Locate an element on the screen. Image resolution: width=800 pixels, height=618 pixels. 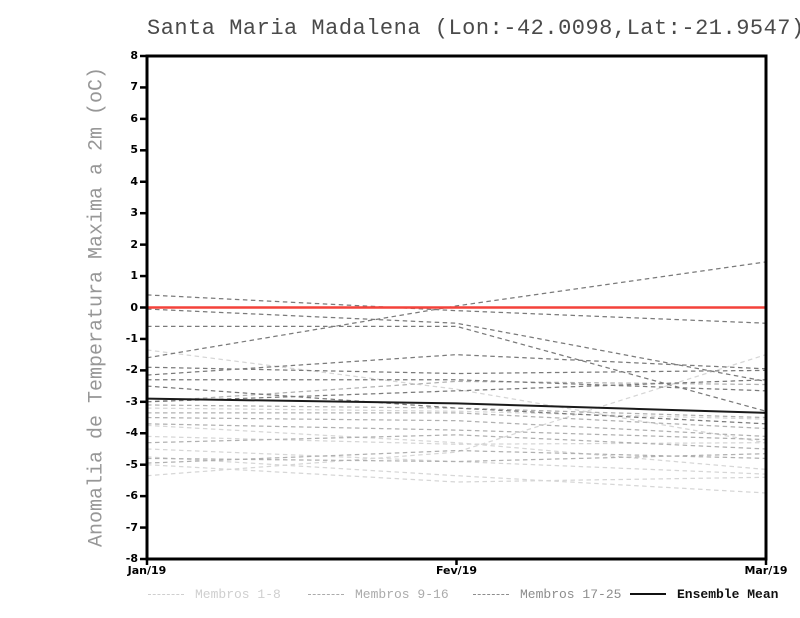
y-tick-label: 6 is located at coordinates (134, 118).